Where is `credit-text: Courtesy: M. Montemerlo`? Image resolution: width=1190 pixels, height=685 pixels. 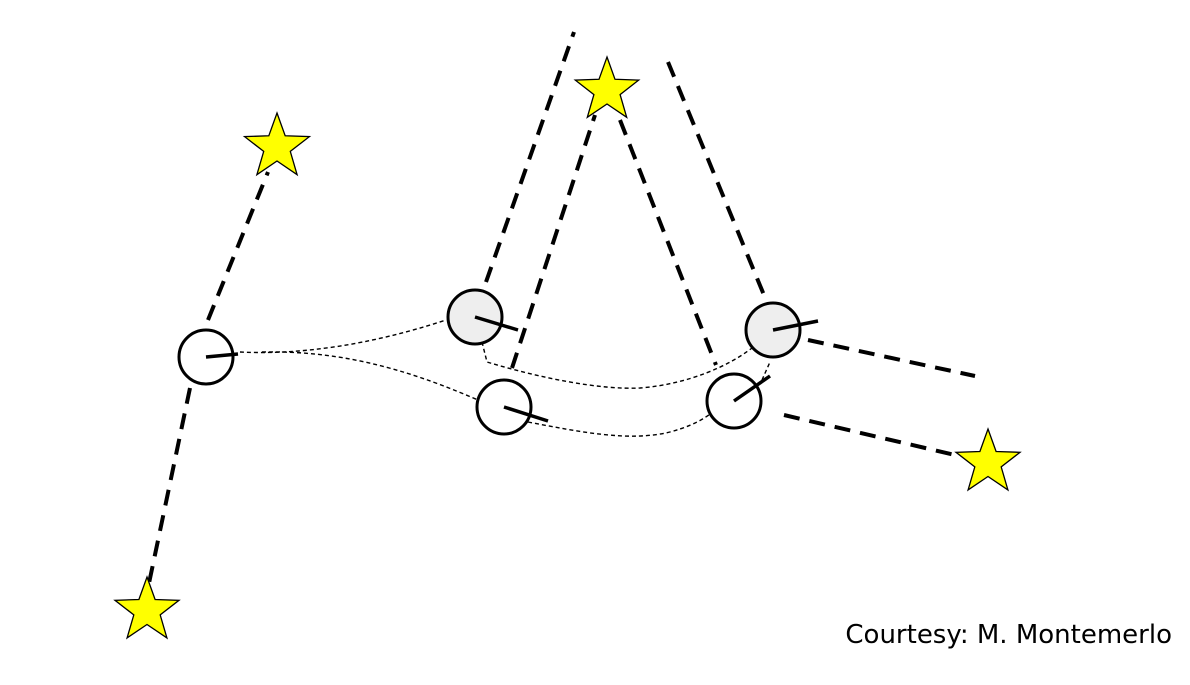
credit-text: Courtesy: M. Montemerlo is located at coordinates (1008, 635).